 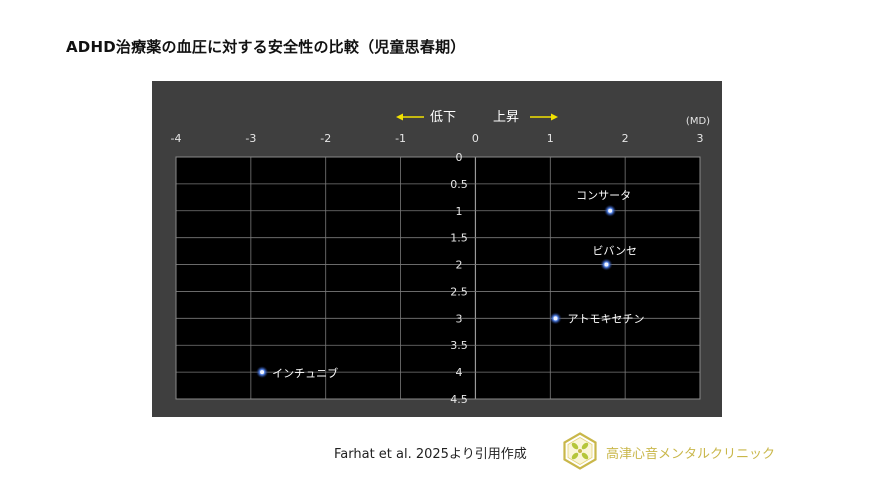 I want to click on x-tick-label: 1, so click(x=550, y=138).